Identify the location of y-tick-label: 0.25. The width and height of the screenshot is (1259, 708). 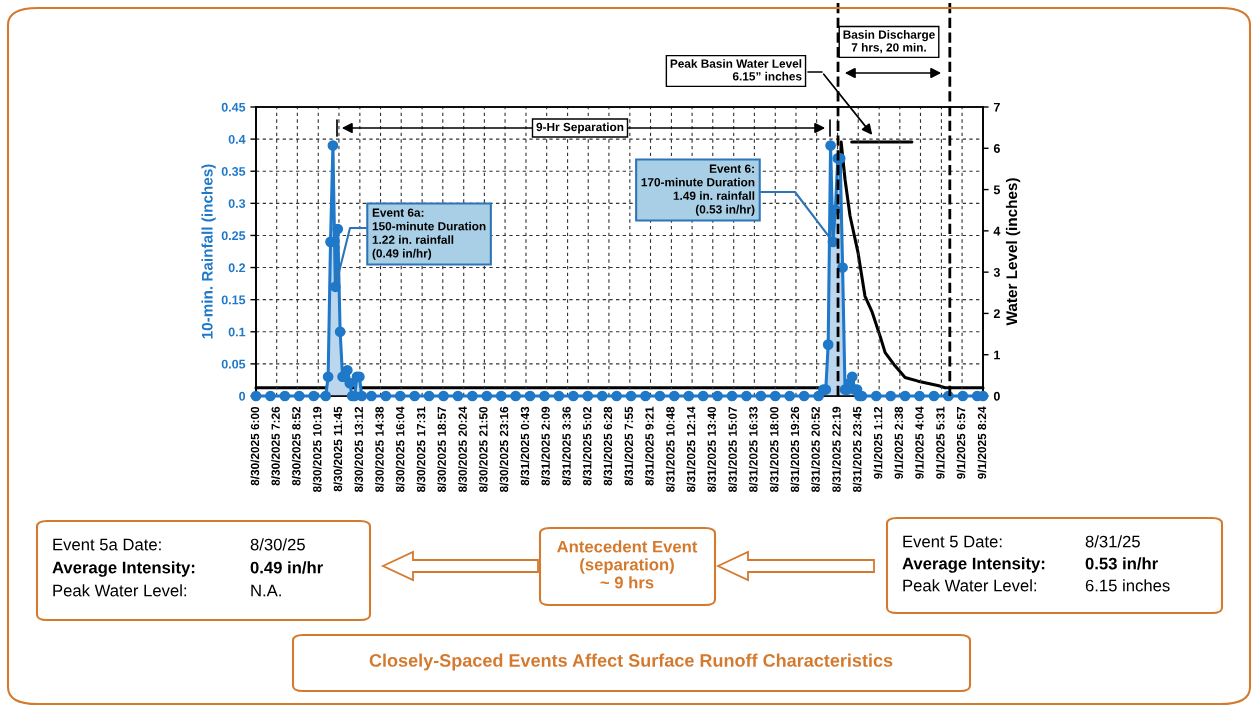
(233, 236).